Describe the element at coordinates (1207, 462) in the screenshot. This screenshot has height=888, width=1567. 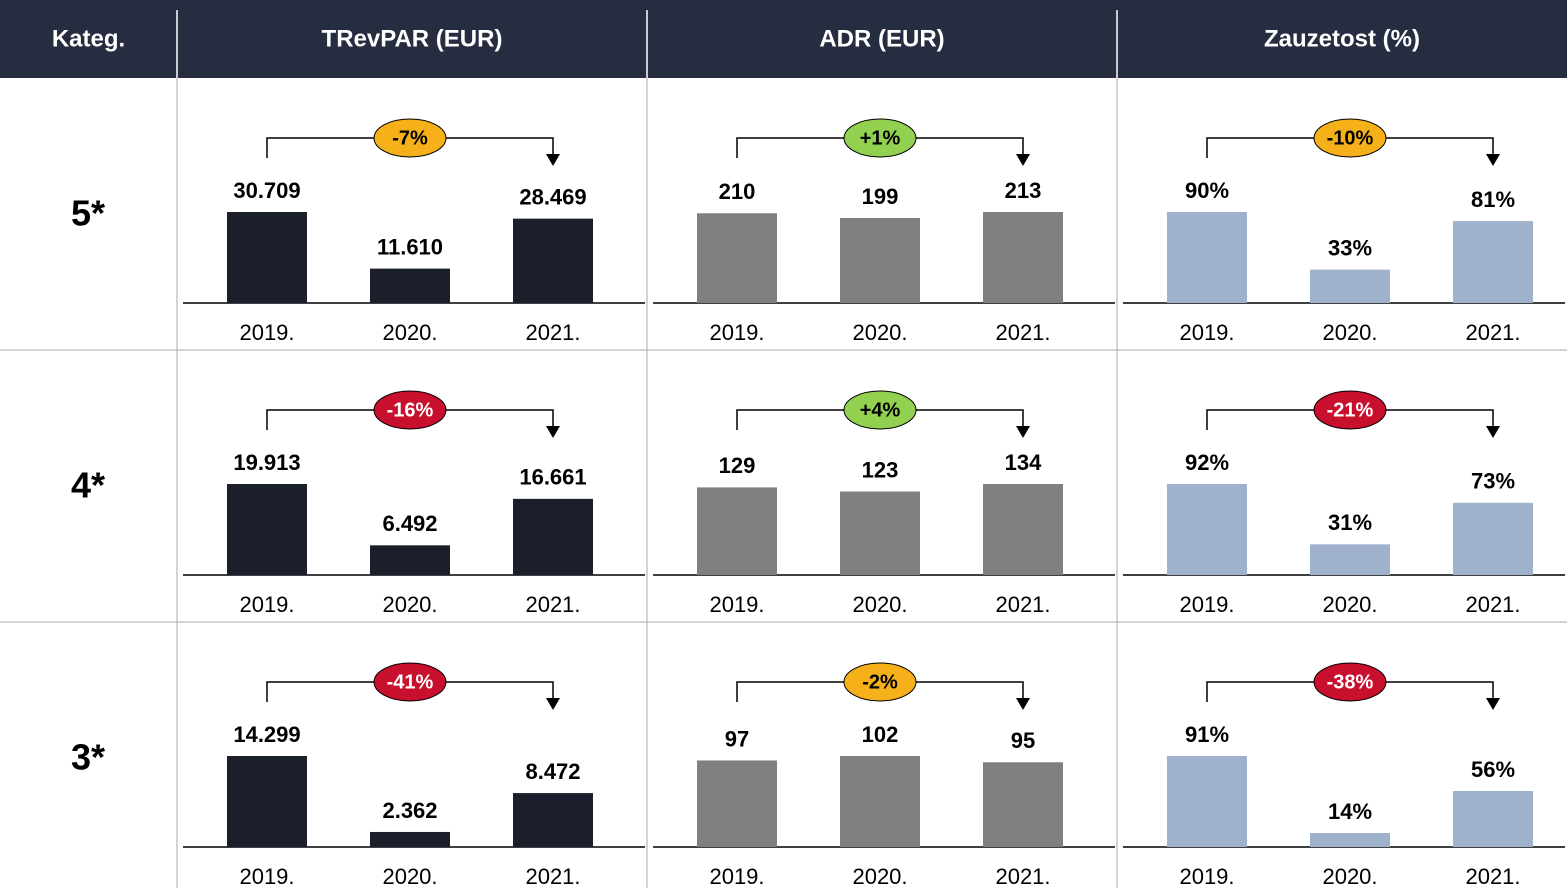
I see `value-label: 92%` at that location.